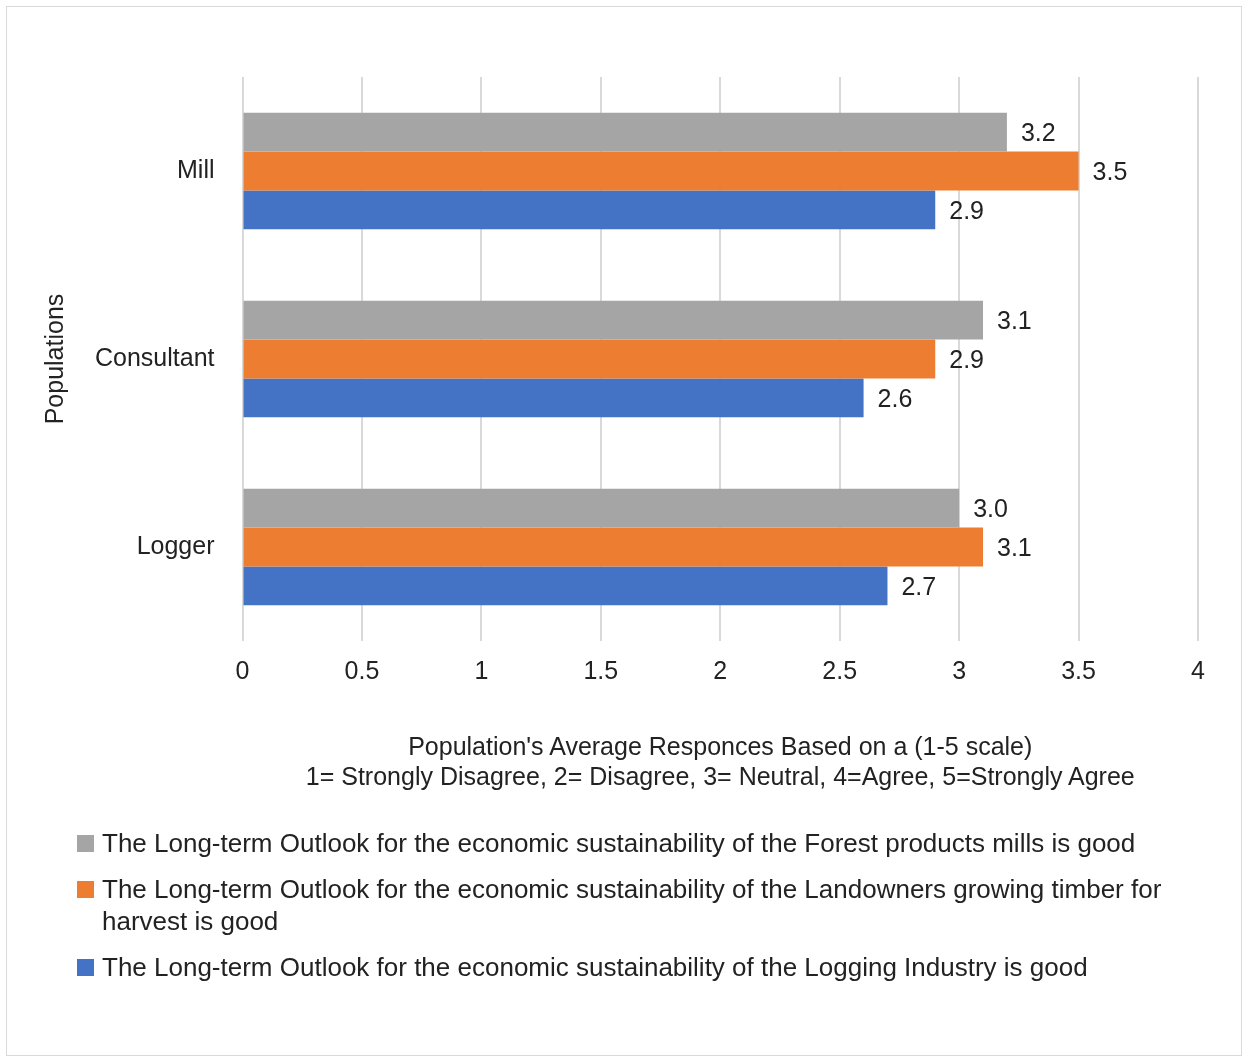 This screenshot has width=1250, height=1062. I want to click on y-tick-label: Logger, so click(175, 544).